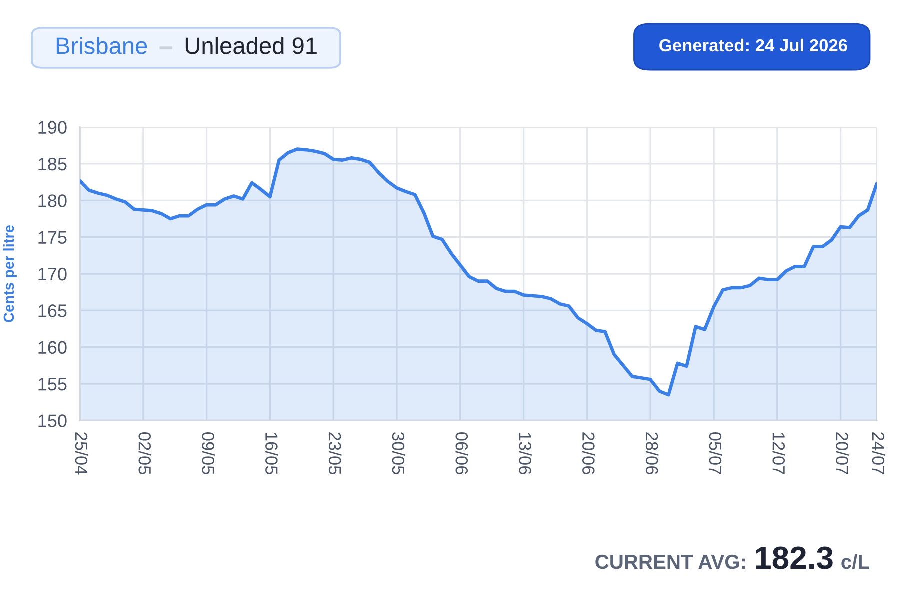 This screenshot has height=600, width=900. What do you see at coordinates (842, 453) in the screenshot?
I see `x-tick-label: 20/07` at bounding box center [842, 453].